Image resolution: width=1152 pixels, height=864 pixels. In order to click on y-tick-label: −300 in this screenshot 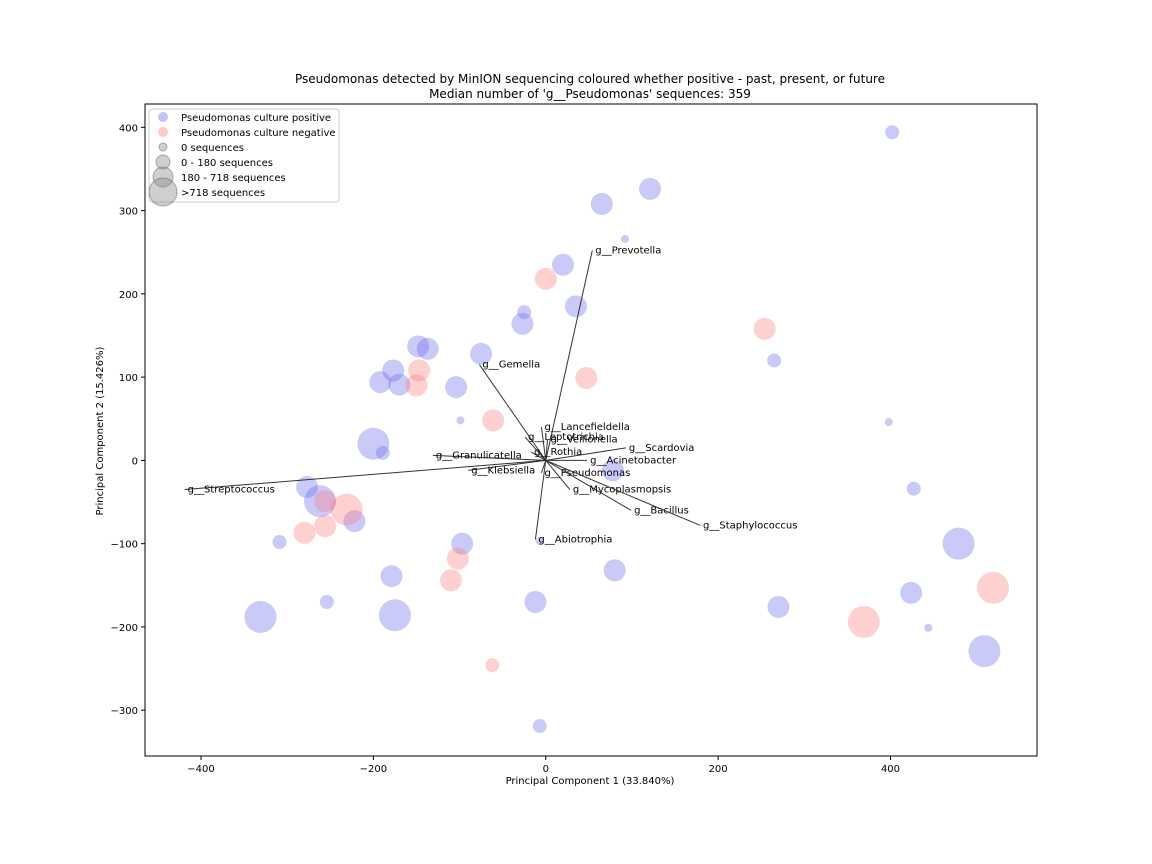, I will do `click(124, 711)`.